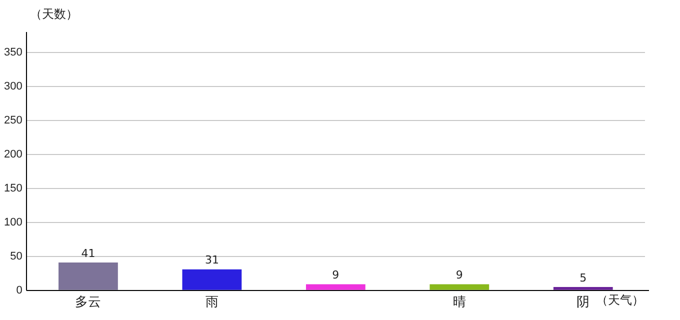 The image size is (680, 320). What do you see at coordinates (13, 86) in the screenshot?
I see `y-tick-label: 300` at bounding box center [13, 86].